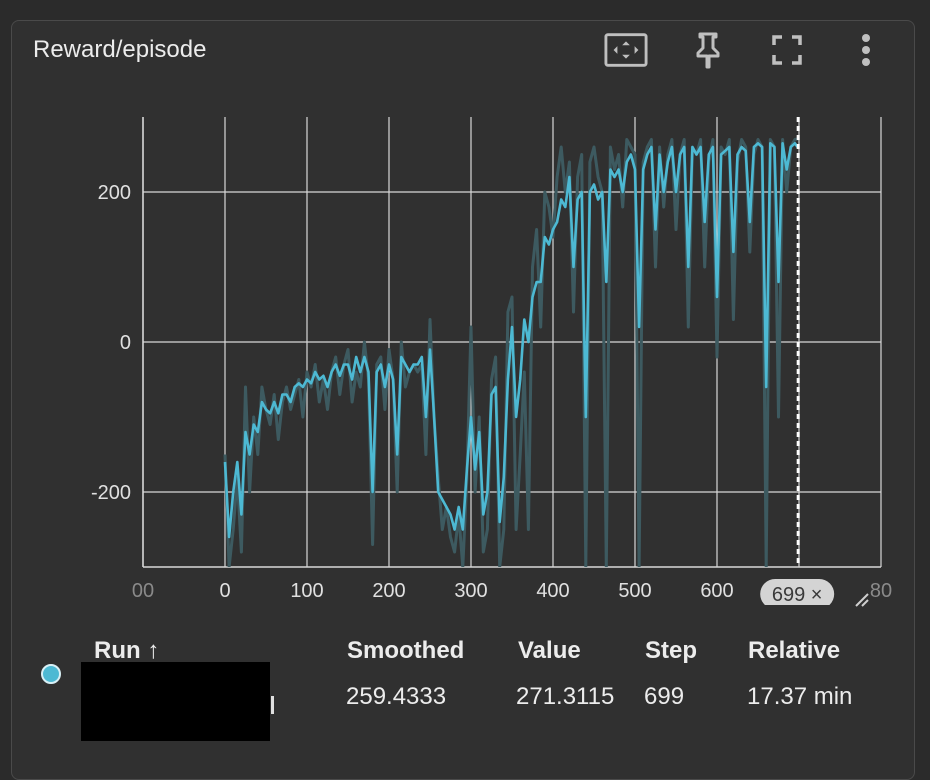 Image resolution: width=930 pixels, height=780 pixels. I want to click on x-tick-label: 300, so click(470, 591).